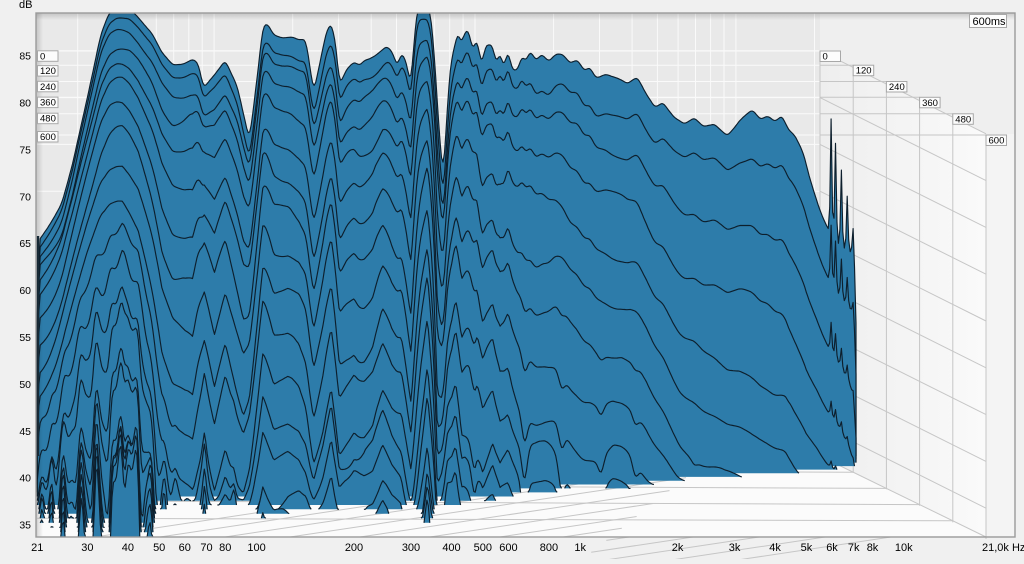 The image size is (1024, 564). What do you see at coordinates (775, 548) in the screenshot?
I see `svg-text: 4k` at bounding box center [775, 548].